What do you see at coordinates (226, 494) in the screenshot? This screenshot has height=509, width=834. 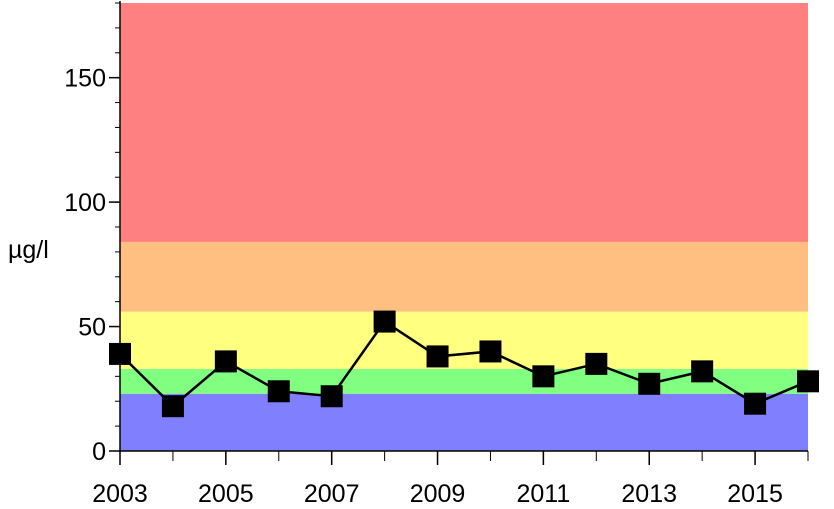 I see `x-tick-label: 2005` at bounding box center [226, 494].